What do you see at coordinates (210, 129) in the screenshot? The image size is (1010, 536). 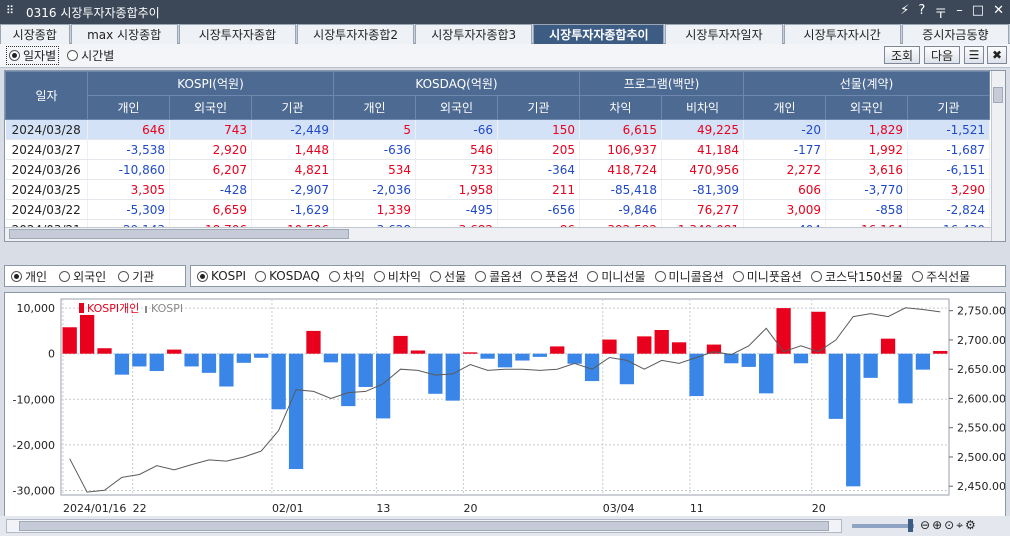 I see `value-cell: 743` at bounding box center [210, 129].